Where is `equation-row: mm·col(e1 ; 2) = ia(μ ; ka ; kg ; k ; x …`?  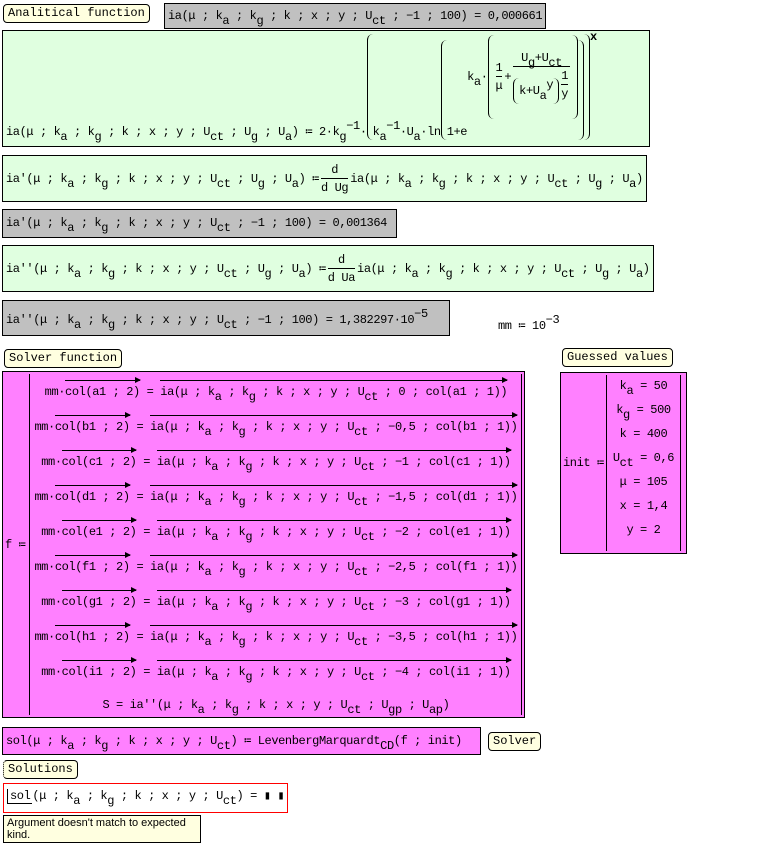
equation-row: mm·col(e1 ; 2) = ia(μ ; ka ; kg ; k ; x … is located at coordinates (275, 536).